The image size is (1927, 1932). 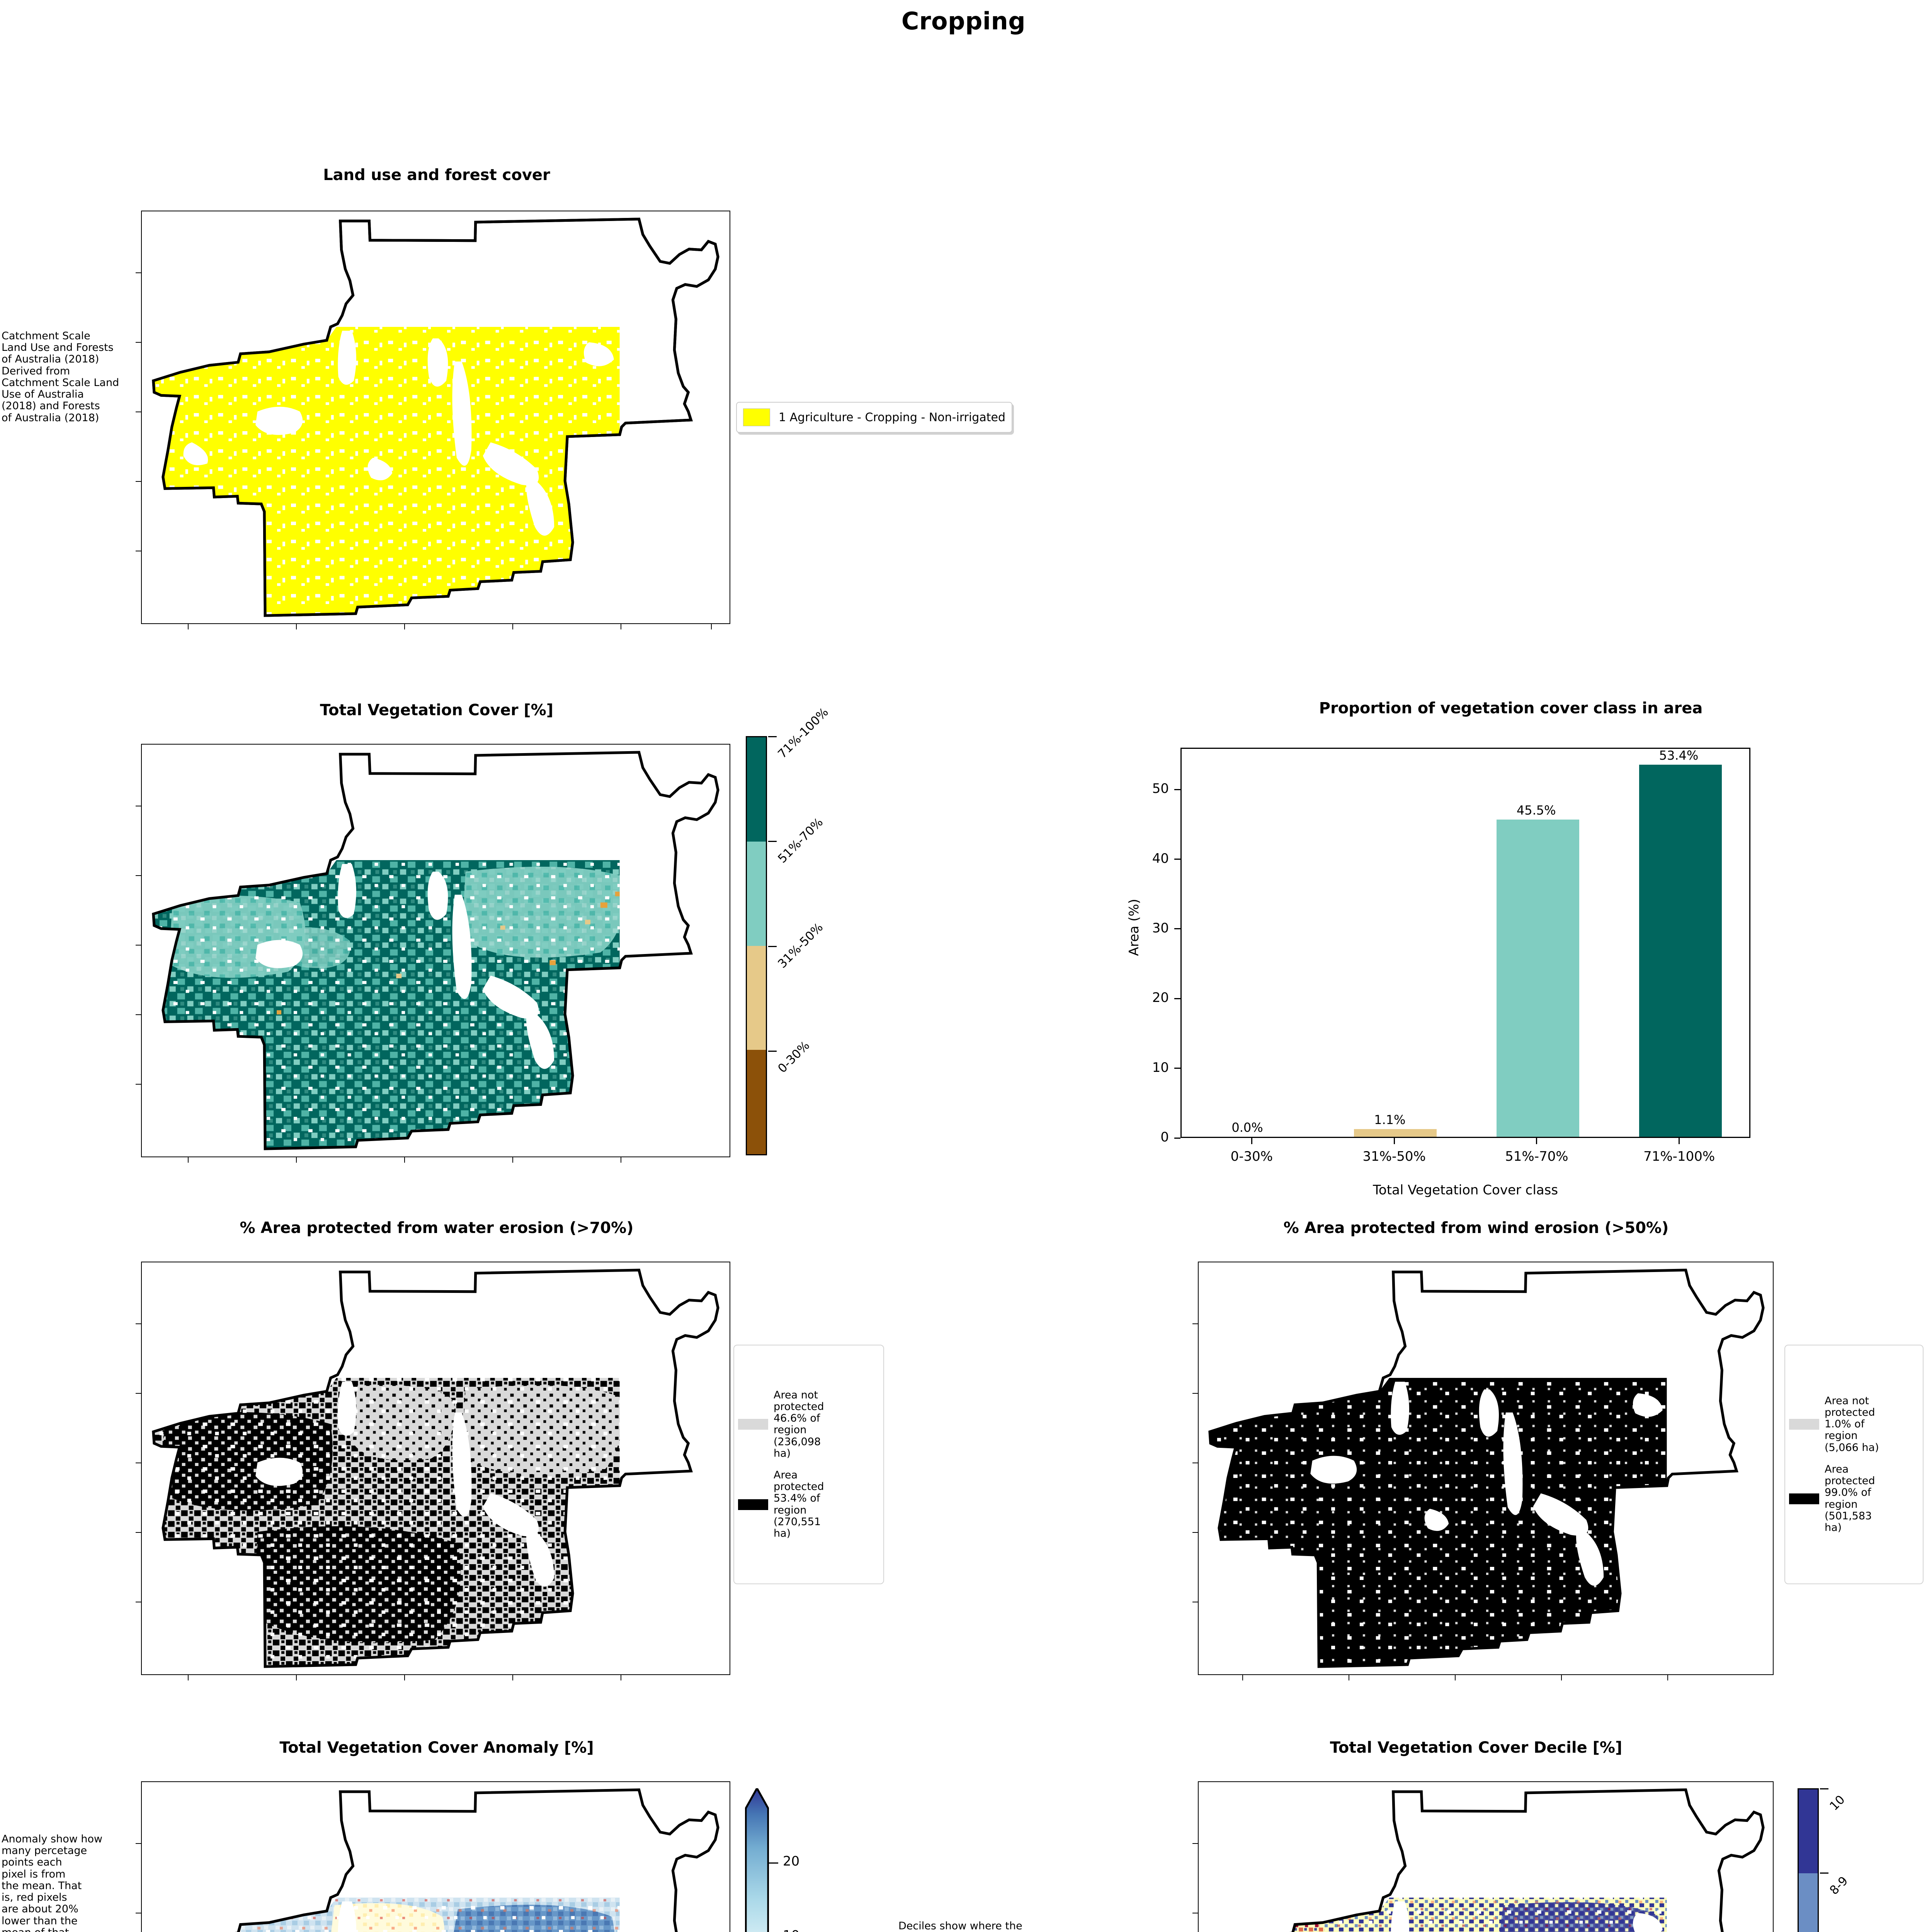 I want to click on colorbar-decile, so click(x=1809, y=1860).